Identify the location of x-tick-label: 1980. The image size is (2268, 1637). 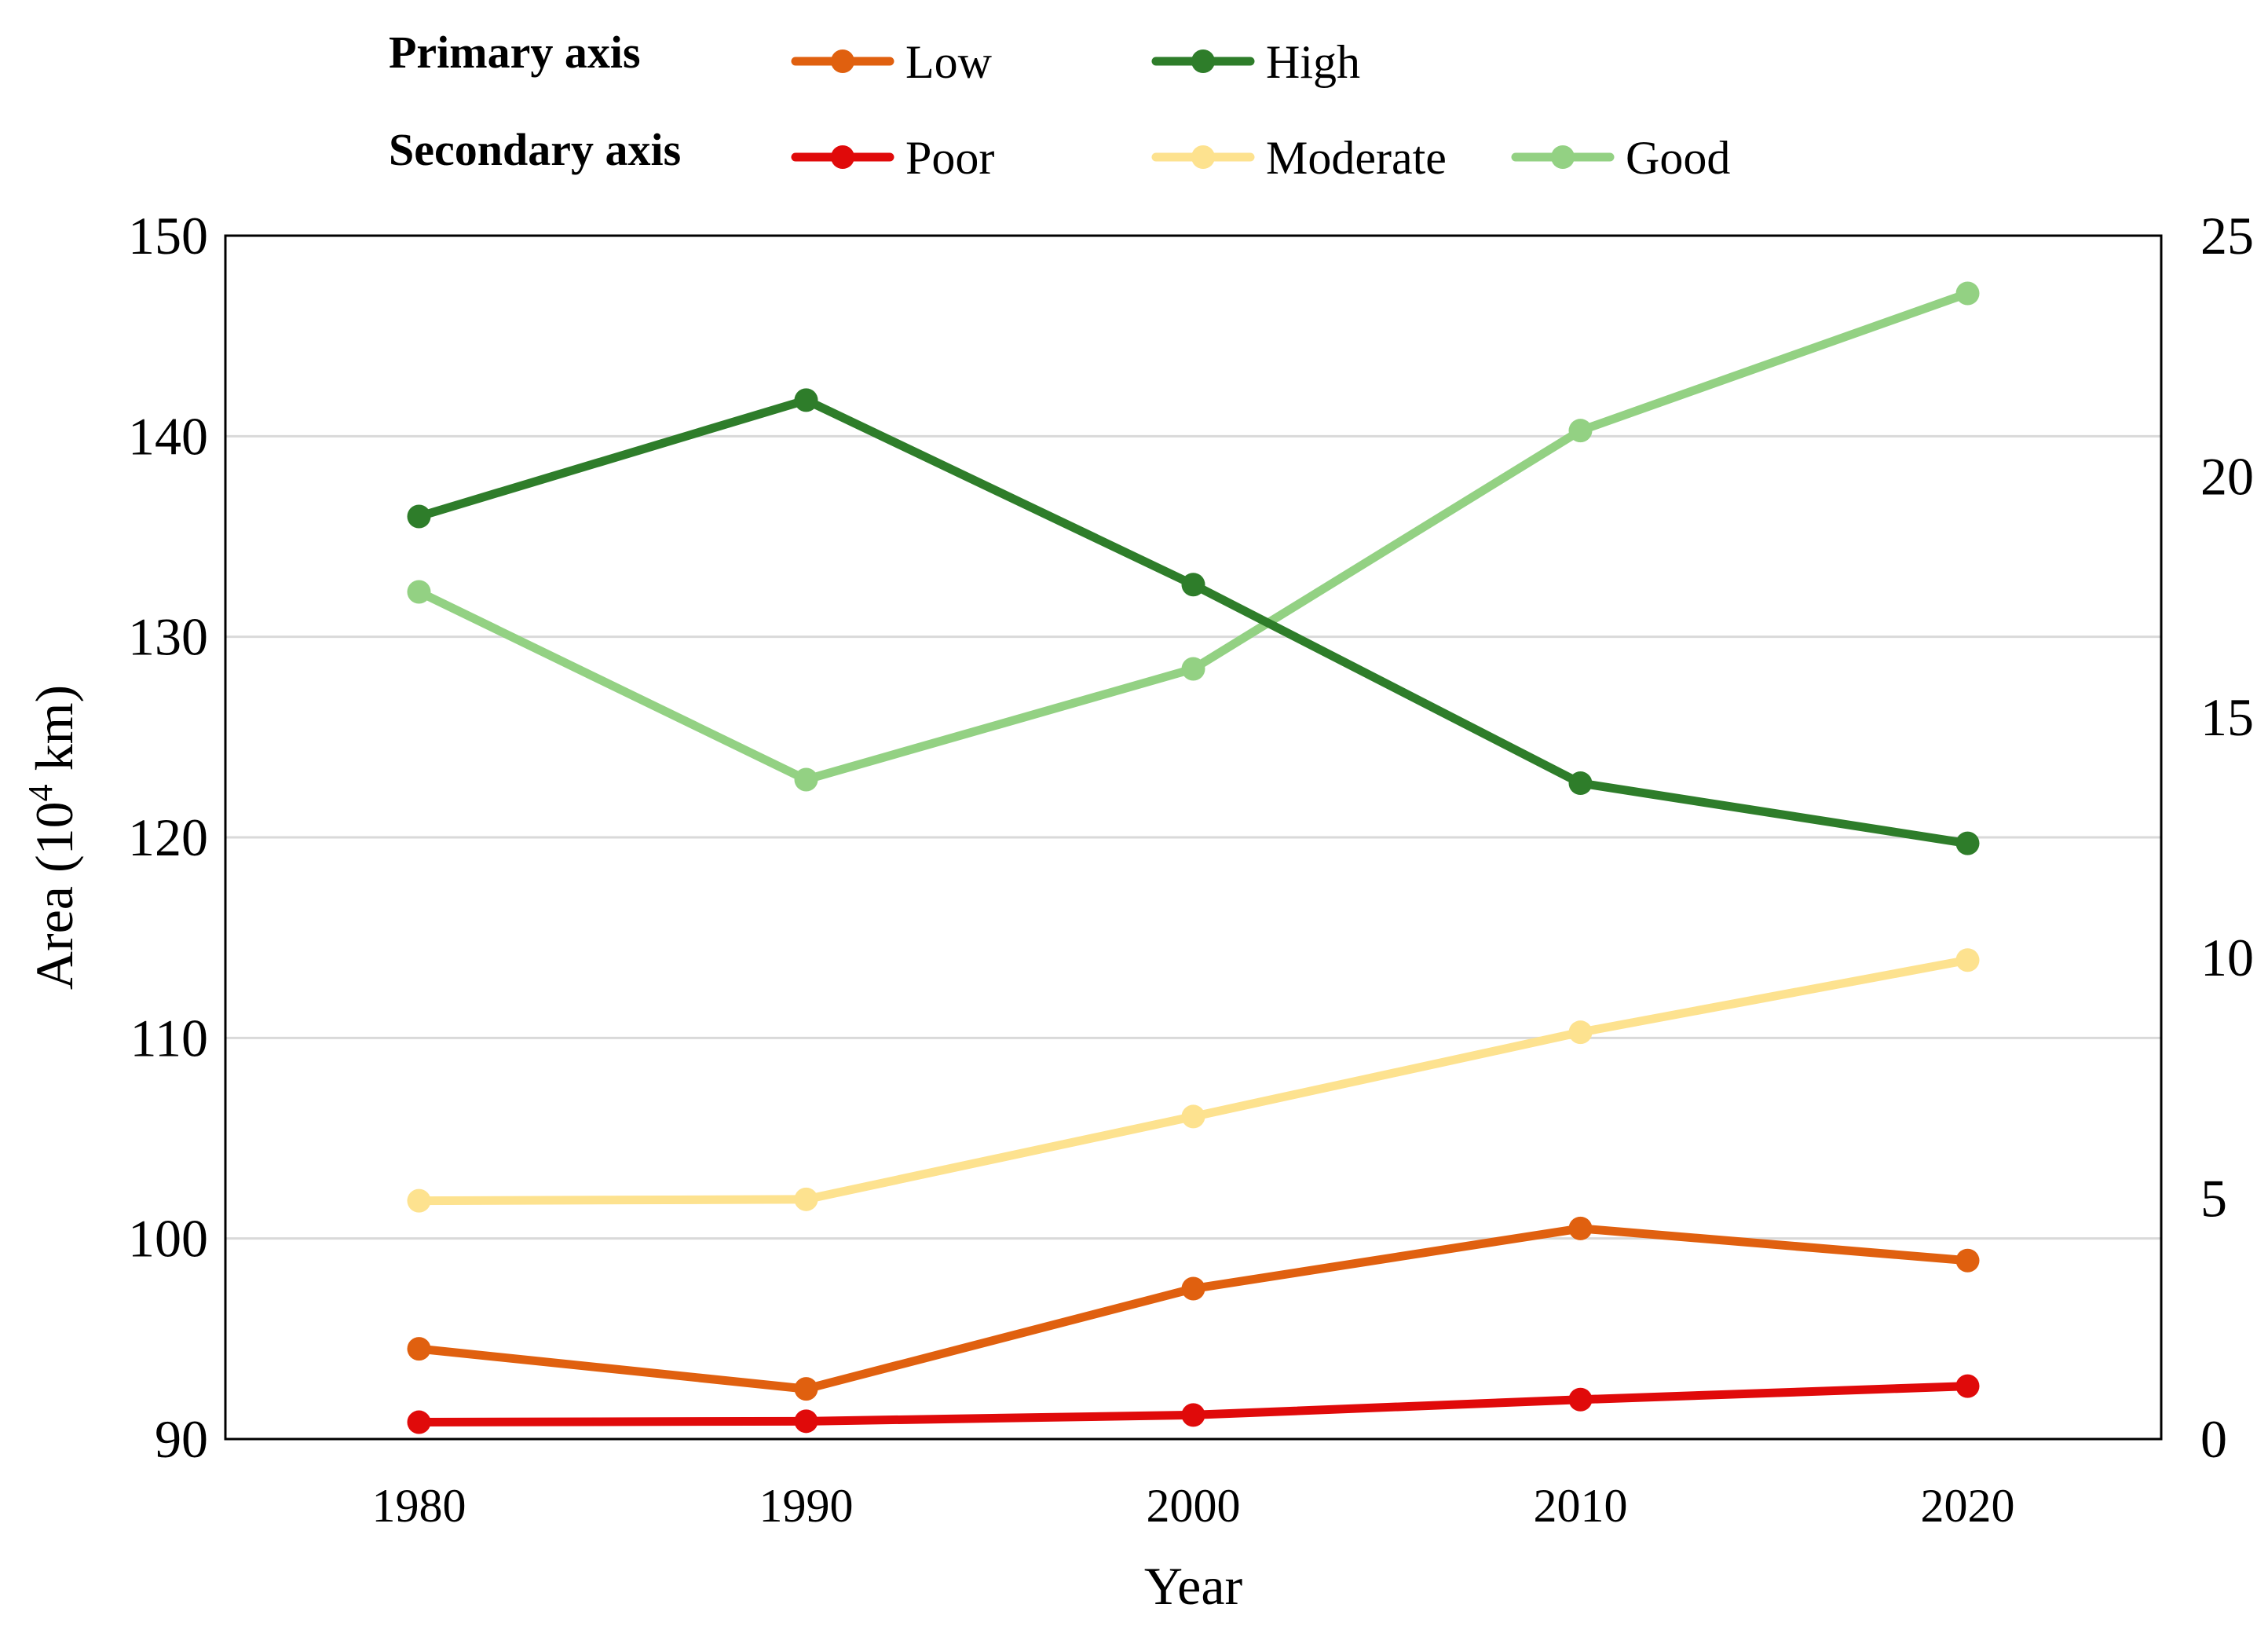
(419, 1506).